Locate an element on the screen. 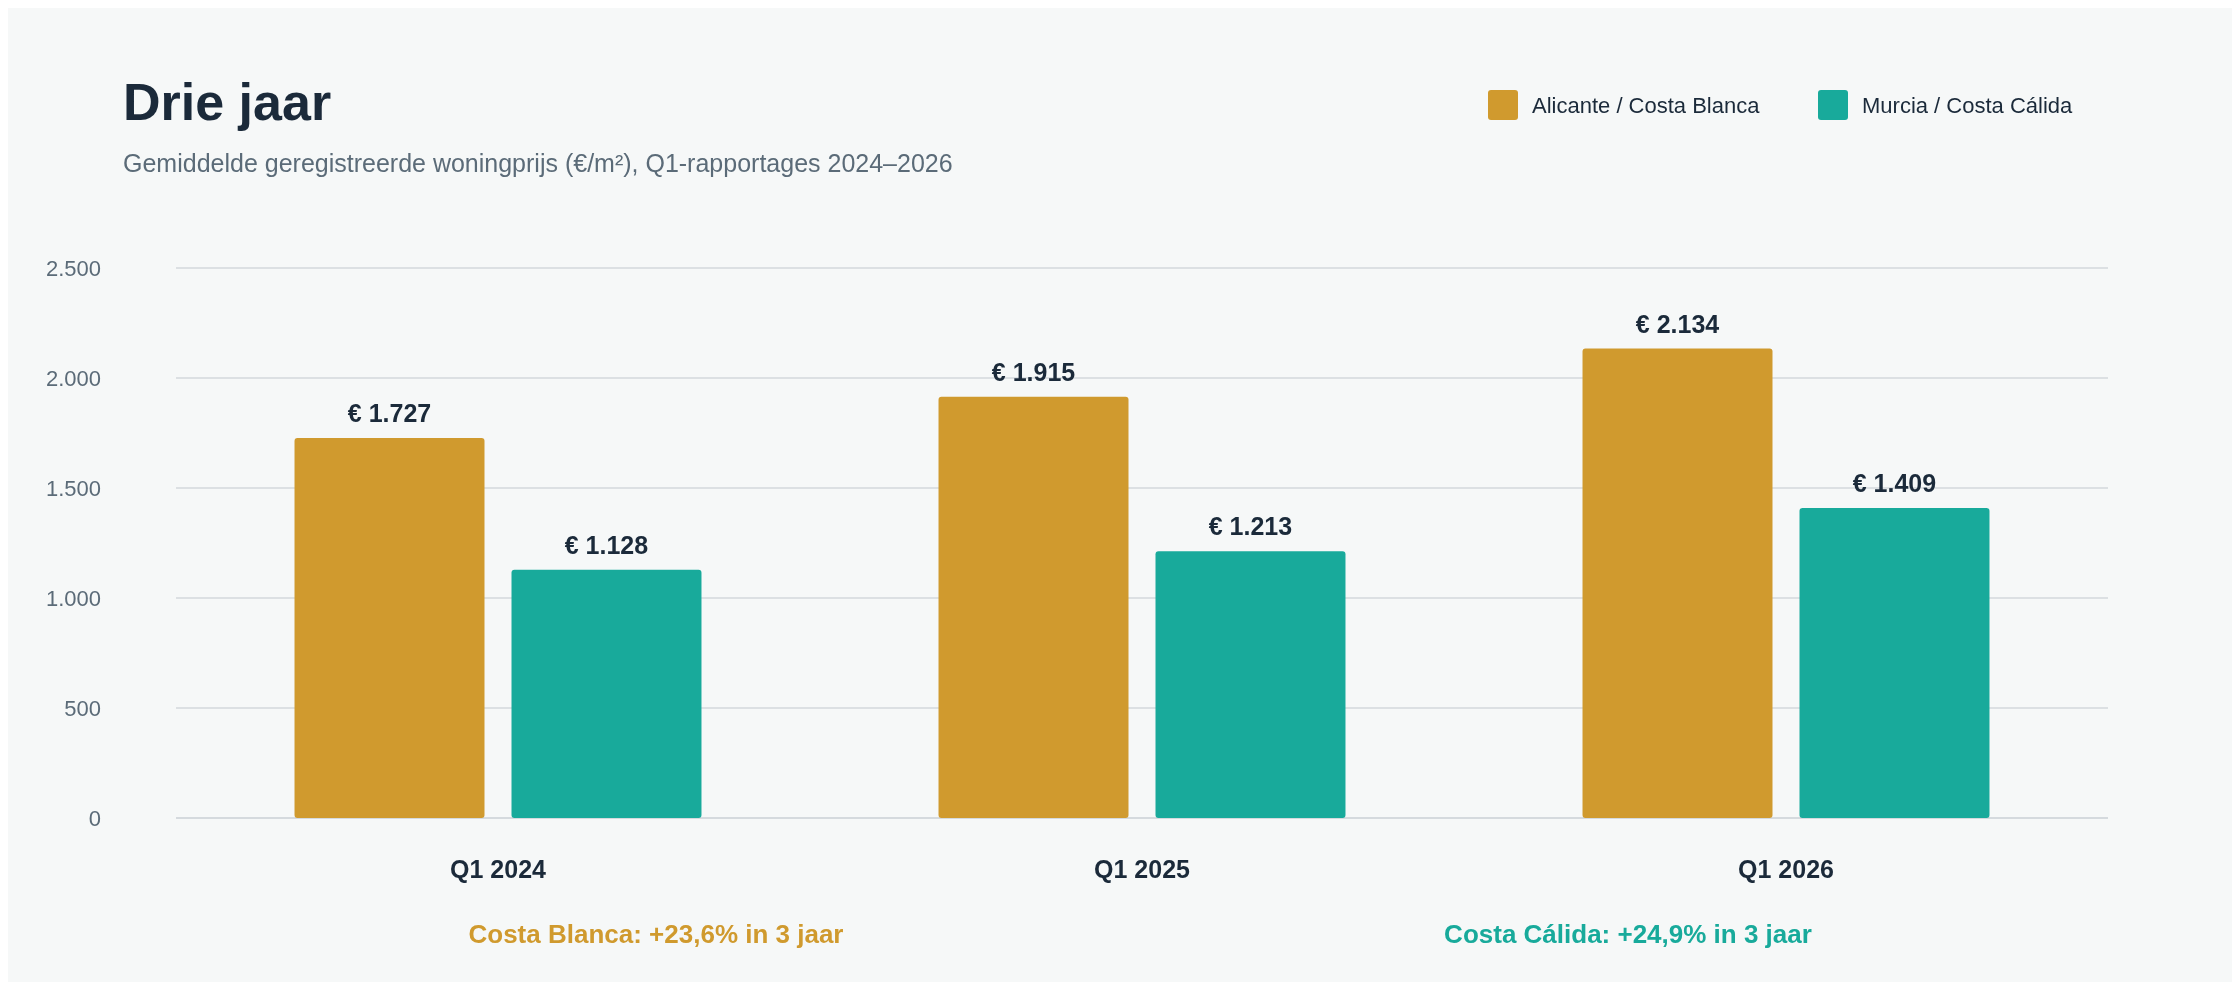  x-tick-label: Q1 2024 is located at coordinates (498, 869).